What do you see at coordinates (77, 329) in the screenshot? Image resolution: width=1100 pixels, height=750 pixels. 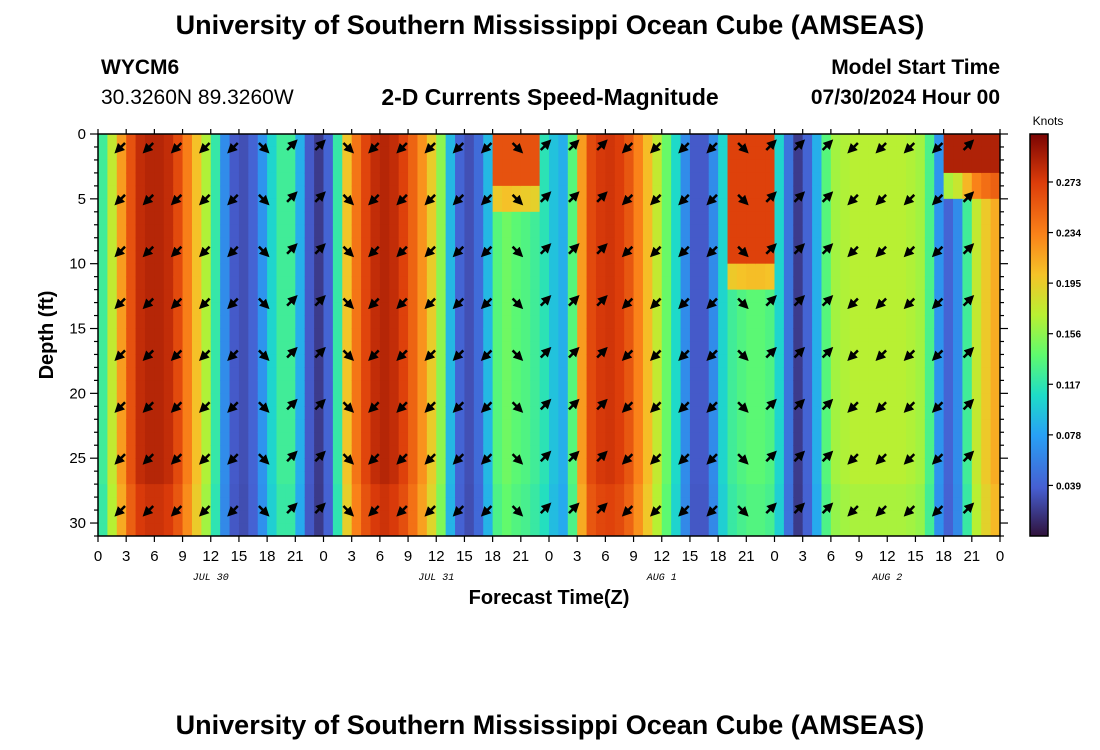 I see `y-tick-label: 15` at bounding box center [77, 329].